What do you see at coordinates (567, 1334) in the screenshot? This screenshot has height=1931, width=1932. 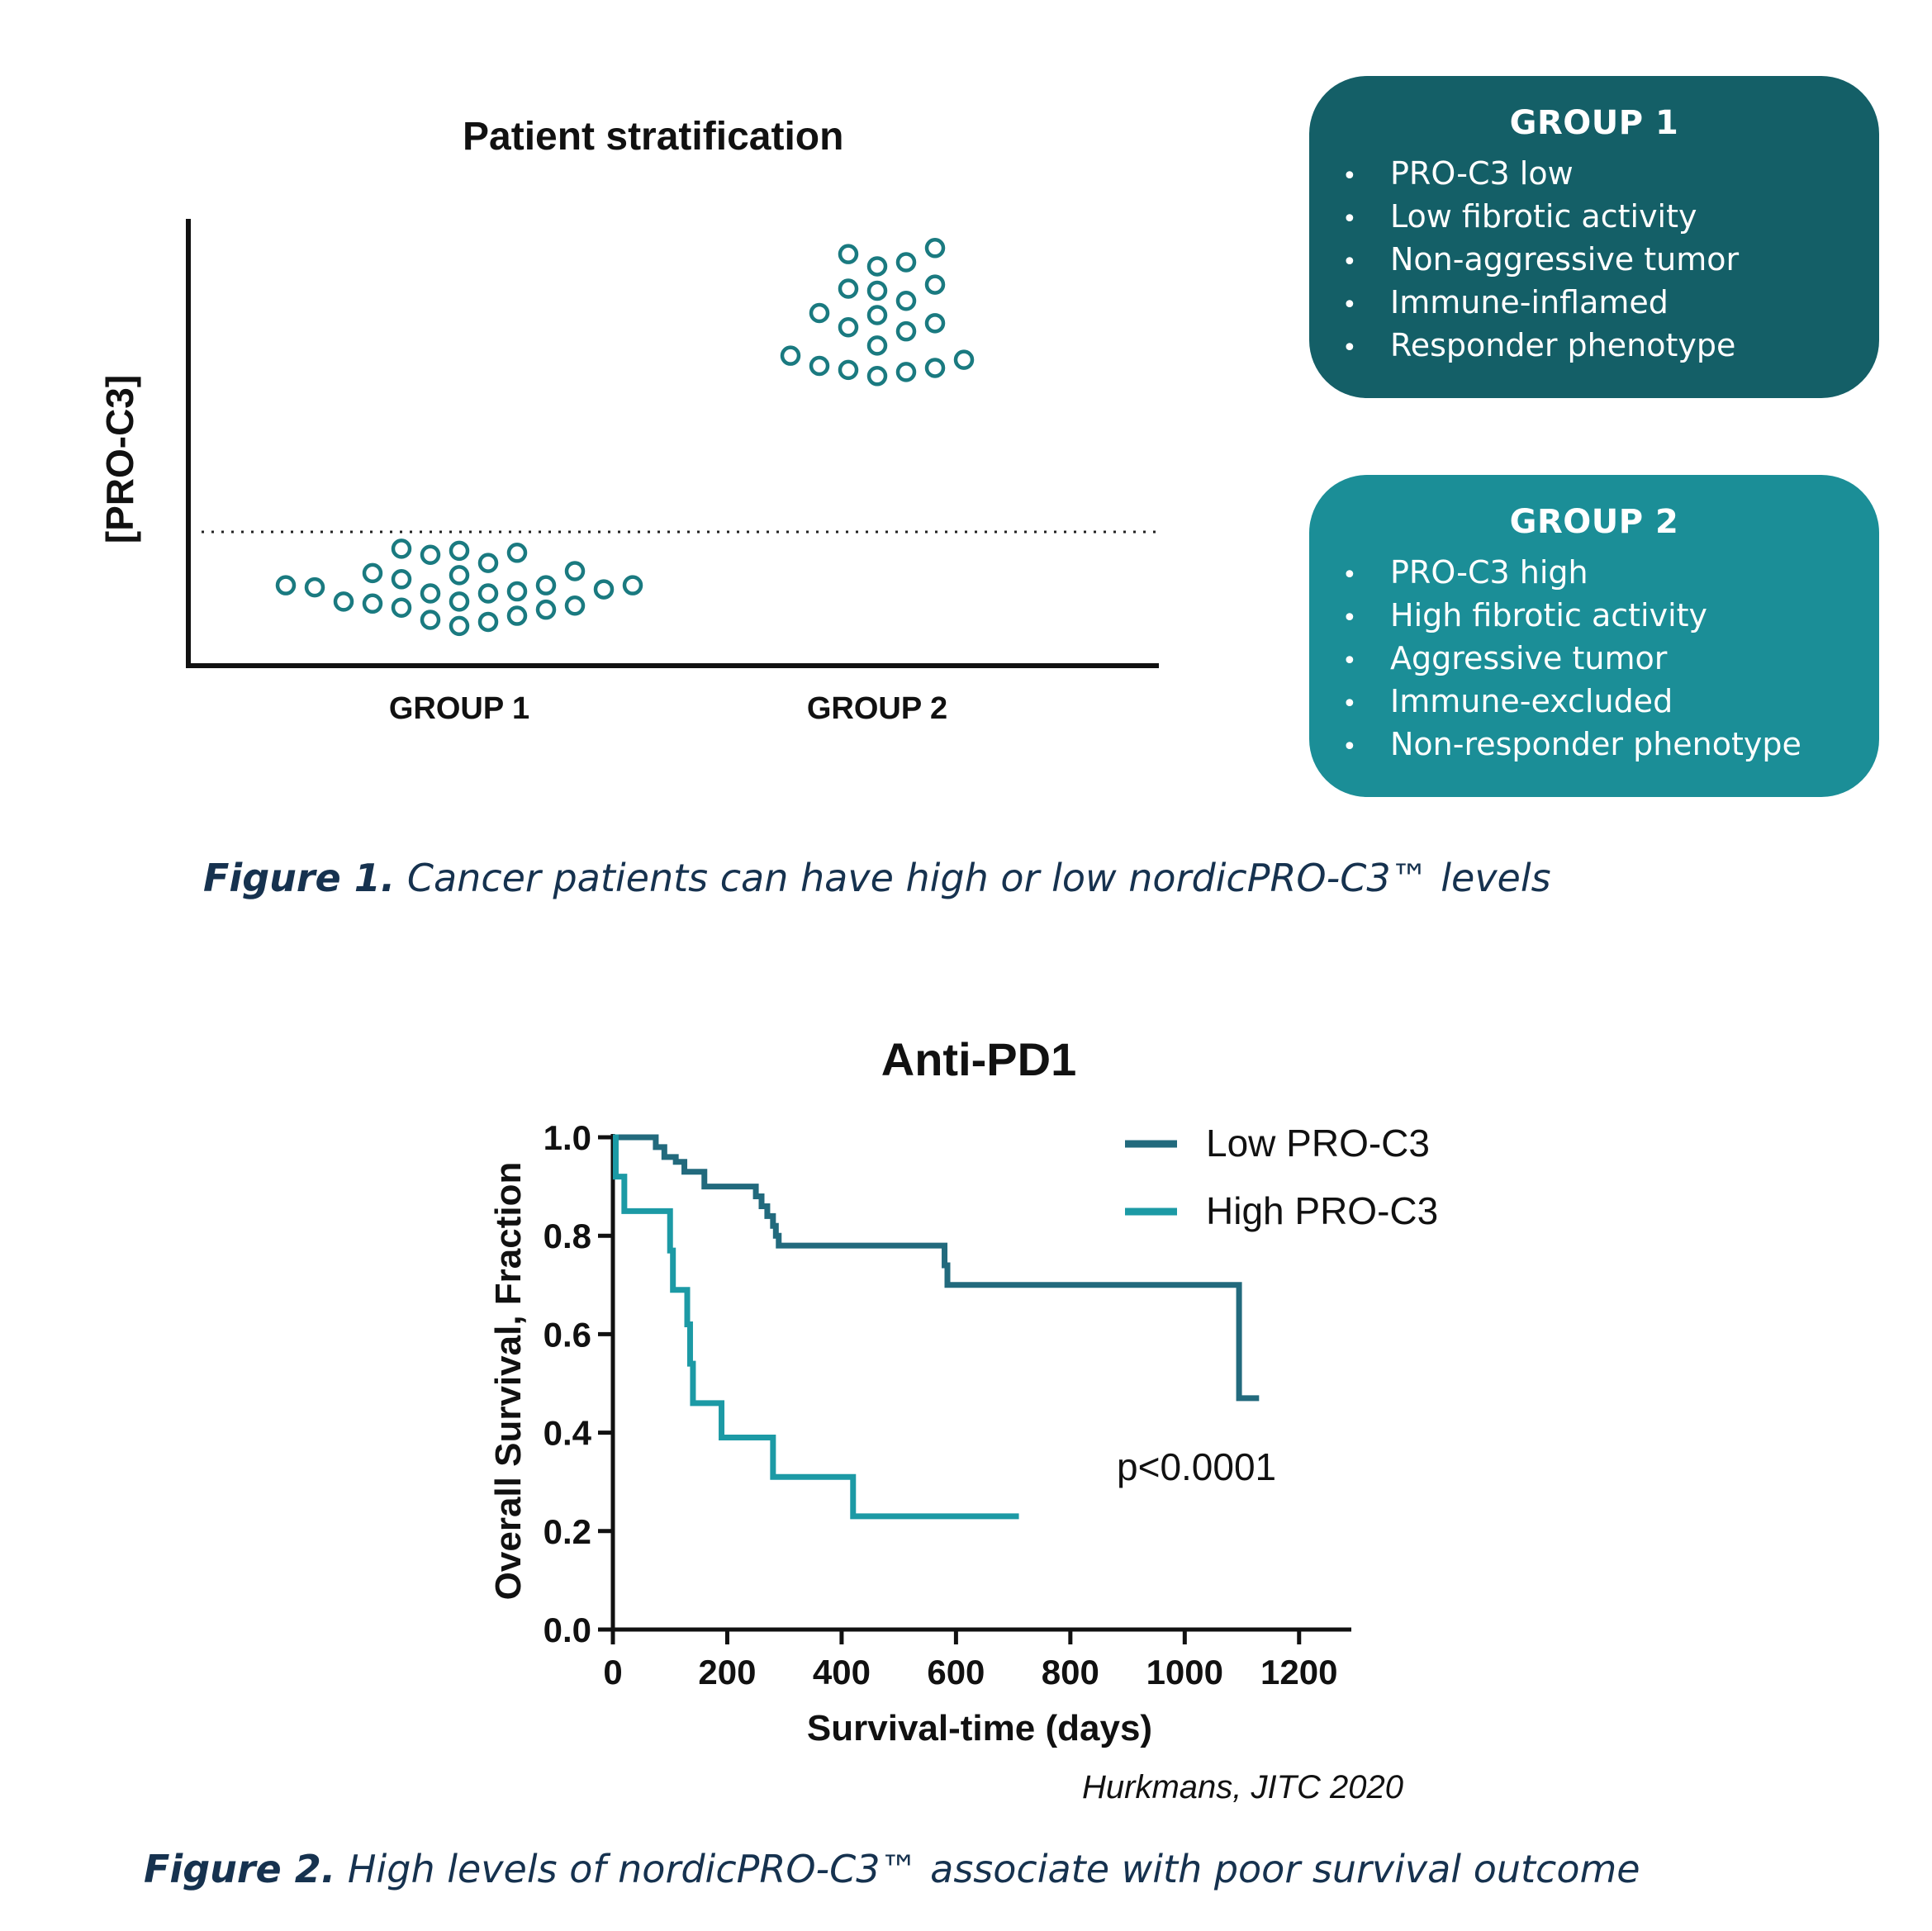 I see `y-tick-label: 0.6` at bounding box center [567, 1334].